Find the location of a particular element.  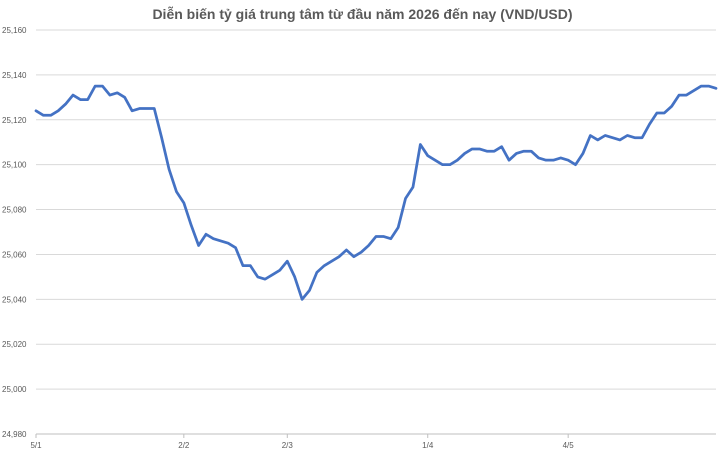

x-tick-label: 4/5 is located at coordinates (569, 445).